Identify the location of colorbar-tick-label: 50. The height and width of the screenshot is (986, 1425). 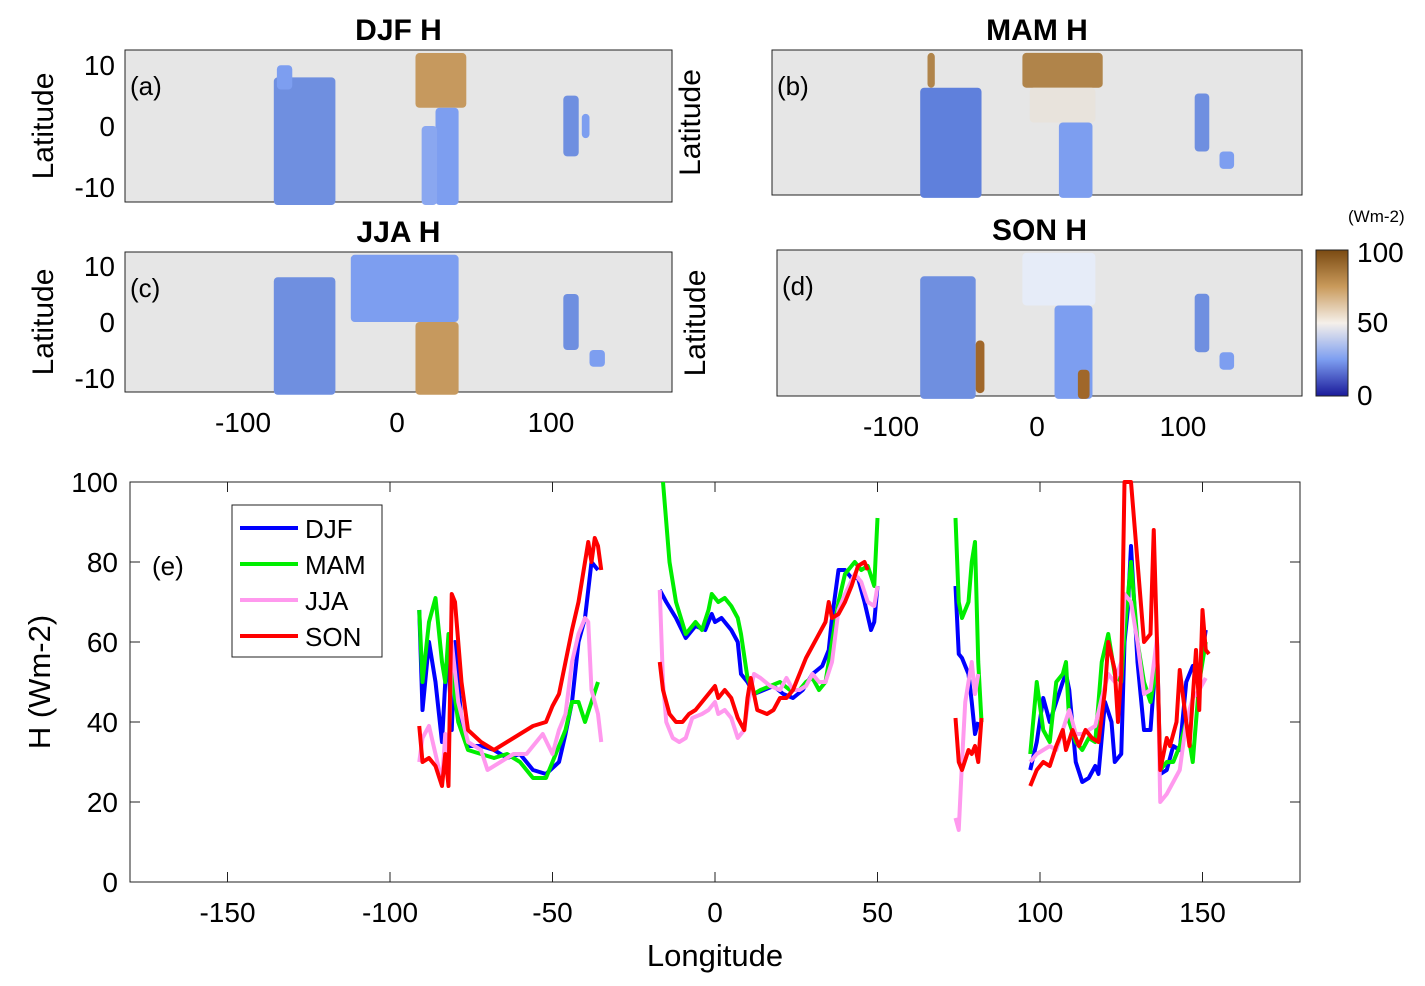
(1372, 322).